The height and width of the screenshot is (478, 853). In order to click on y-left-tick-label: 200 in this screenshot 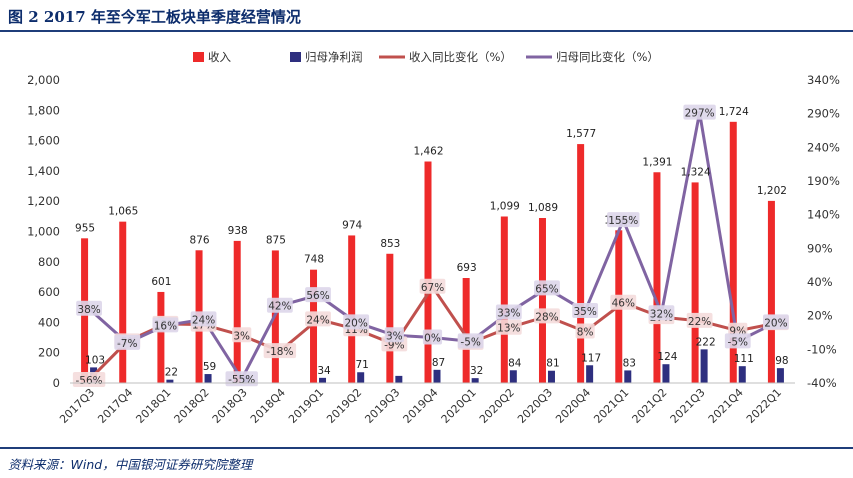, I will do `click(49, 353)`.